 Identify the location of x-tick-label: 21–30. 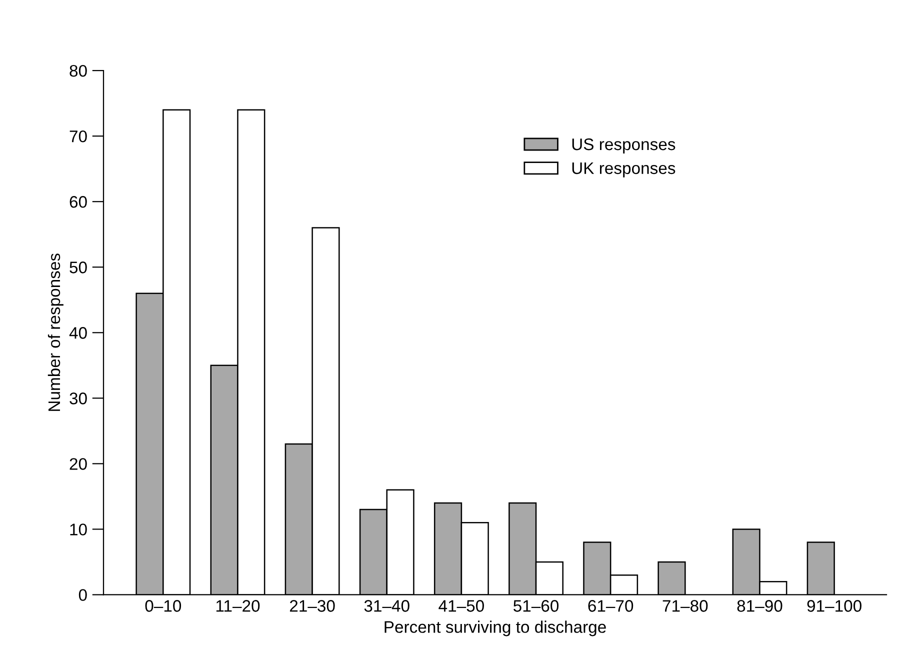
(312, 606).